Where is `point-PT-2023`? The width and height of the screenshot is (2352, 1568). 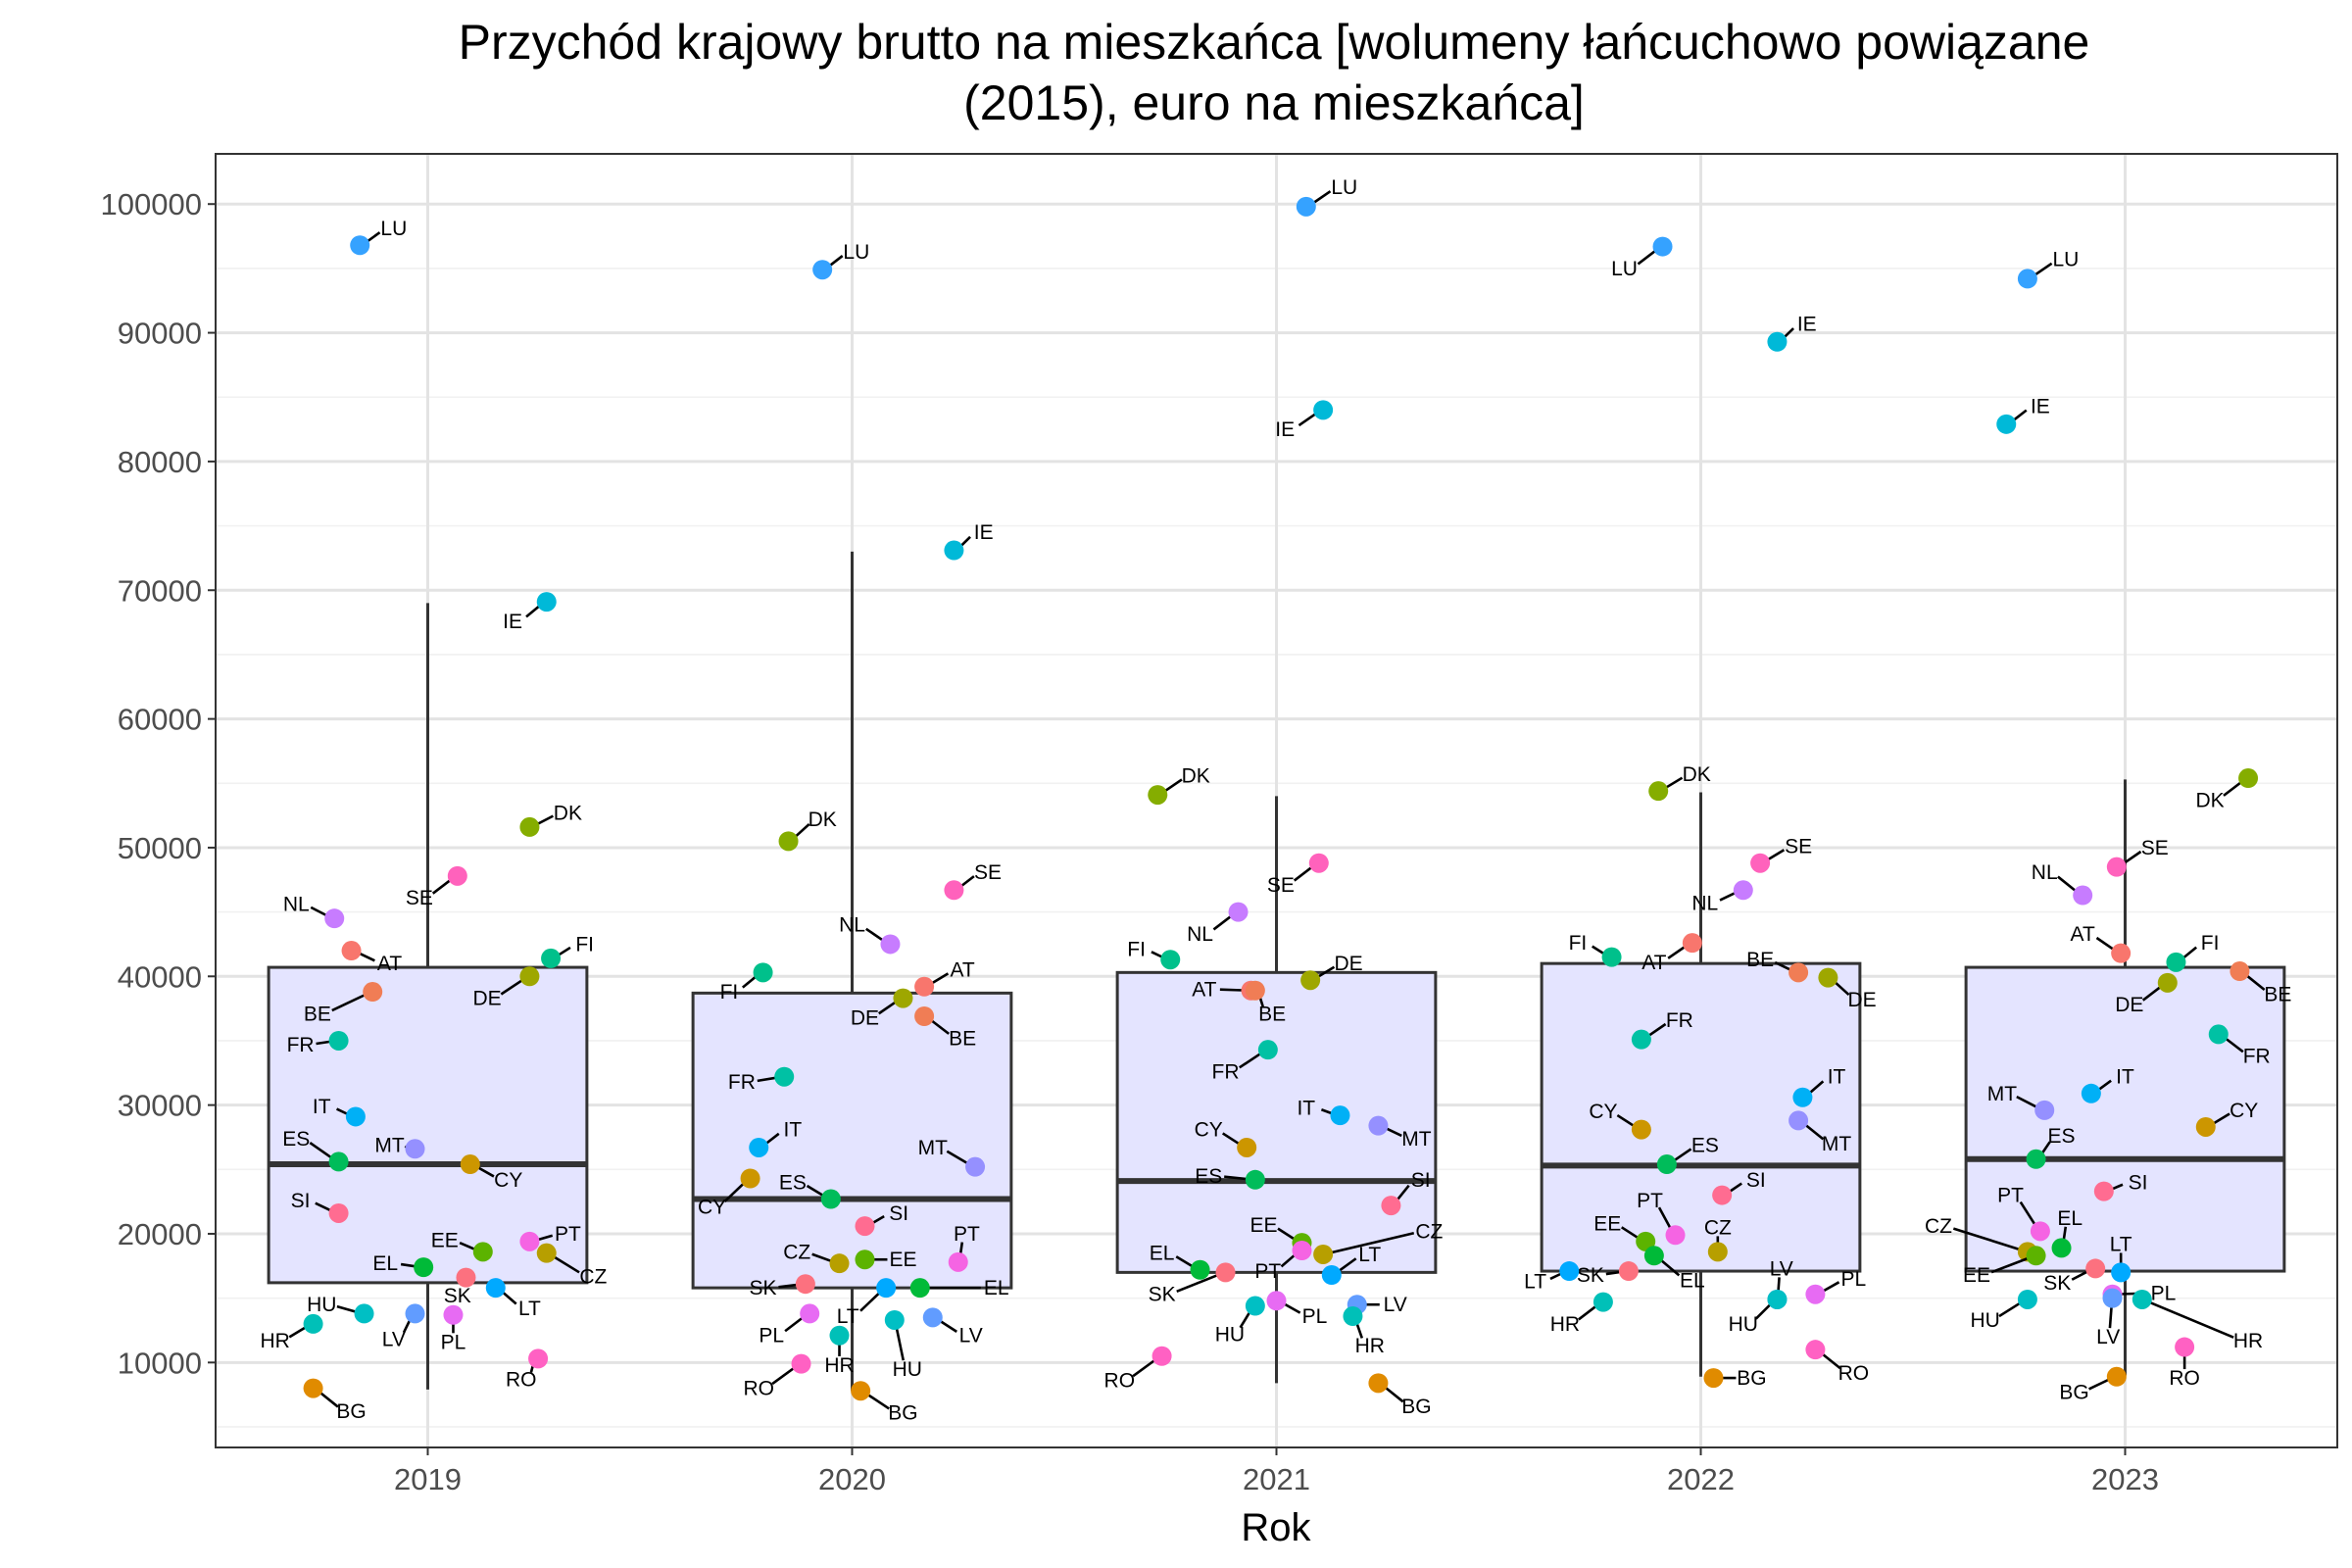 point-PT-2023 is located at coordinates (2040, 1231).